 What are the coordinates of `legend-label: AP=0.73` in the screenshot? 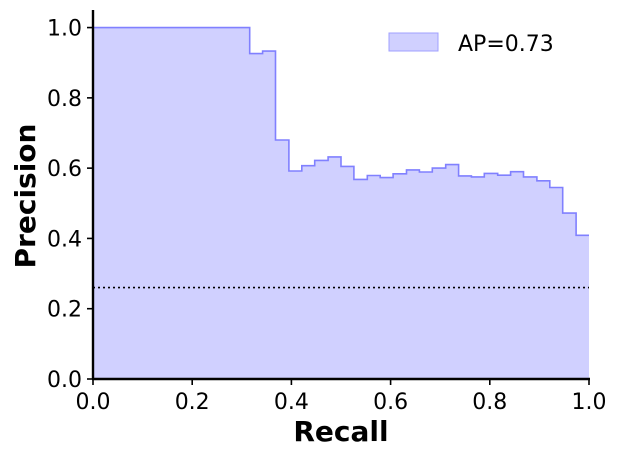 It's located at (506, 44).